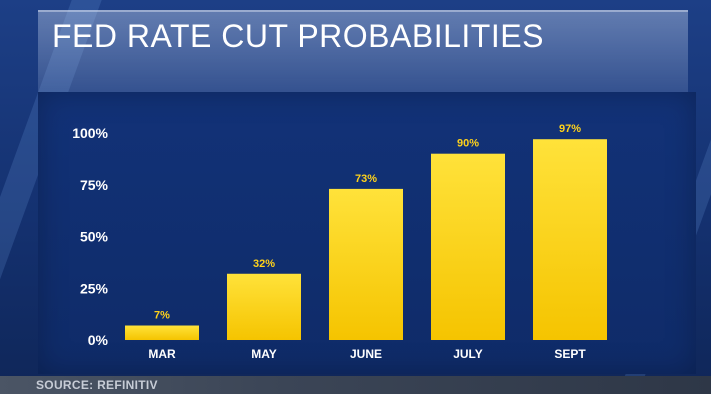 This screenshot has width=711, height=394. What do you see at coordinates (366, 264) in the screenshot?
I see `bar-june` at bounding box center [366, 264].